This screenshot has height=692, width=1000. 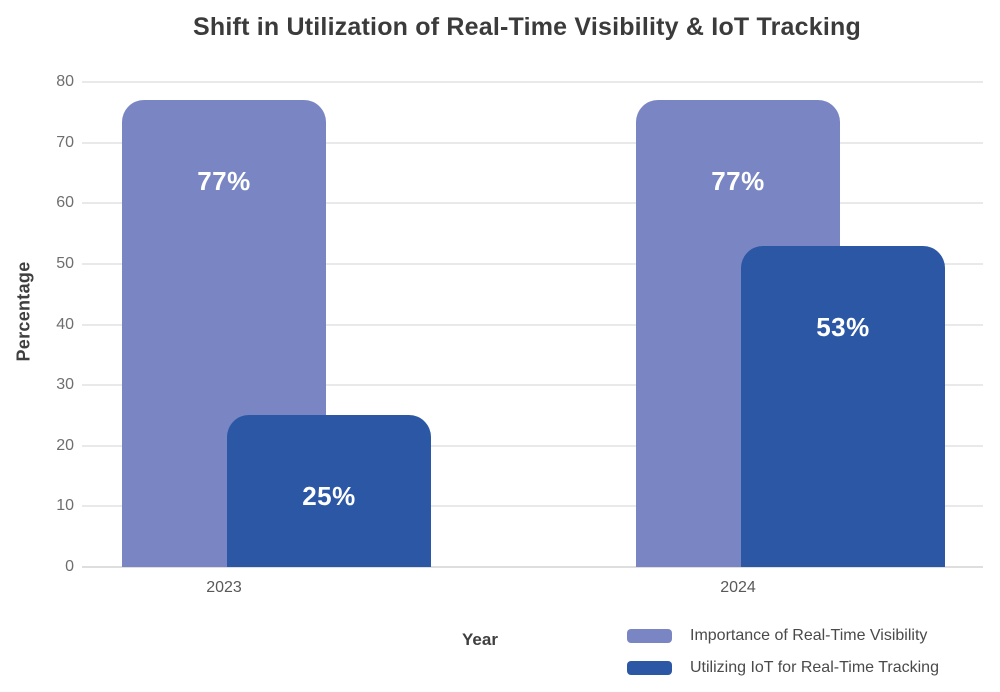 What do you see at coordinates (65, 203) in the screenshot?
I see `y-tick-label: 60` at bounding box center [65, 203].